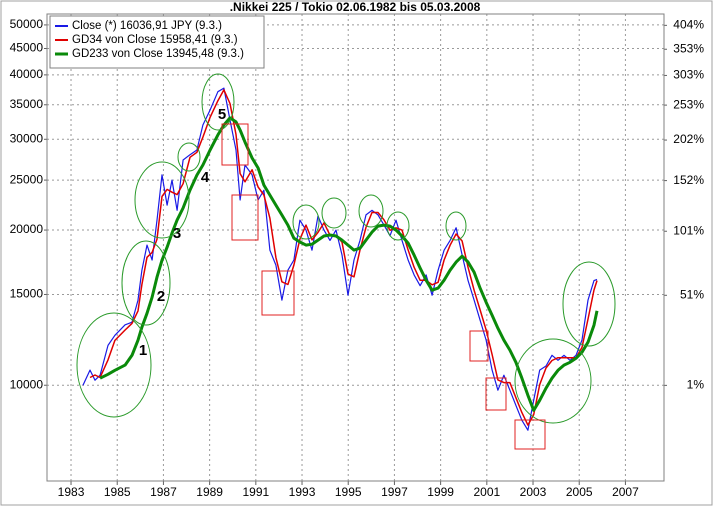 This screenshot has width=714, height=512. What do you see at coordinates (27, 24) in the screenshot?
I see `y-tick-label: 50000` at bounding box center [27, 24].